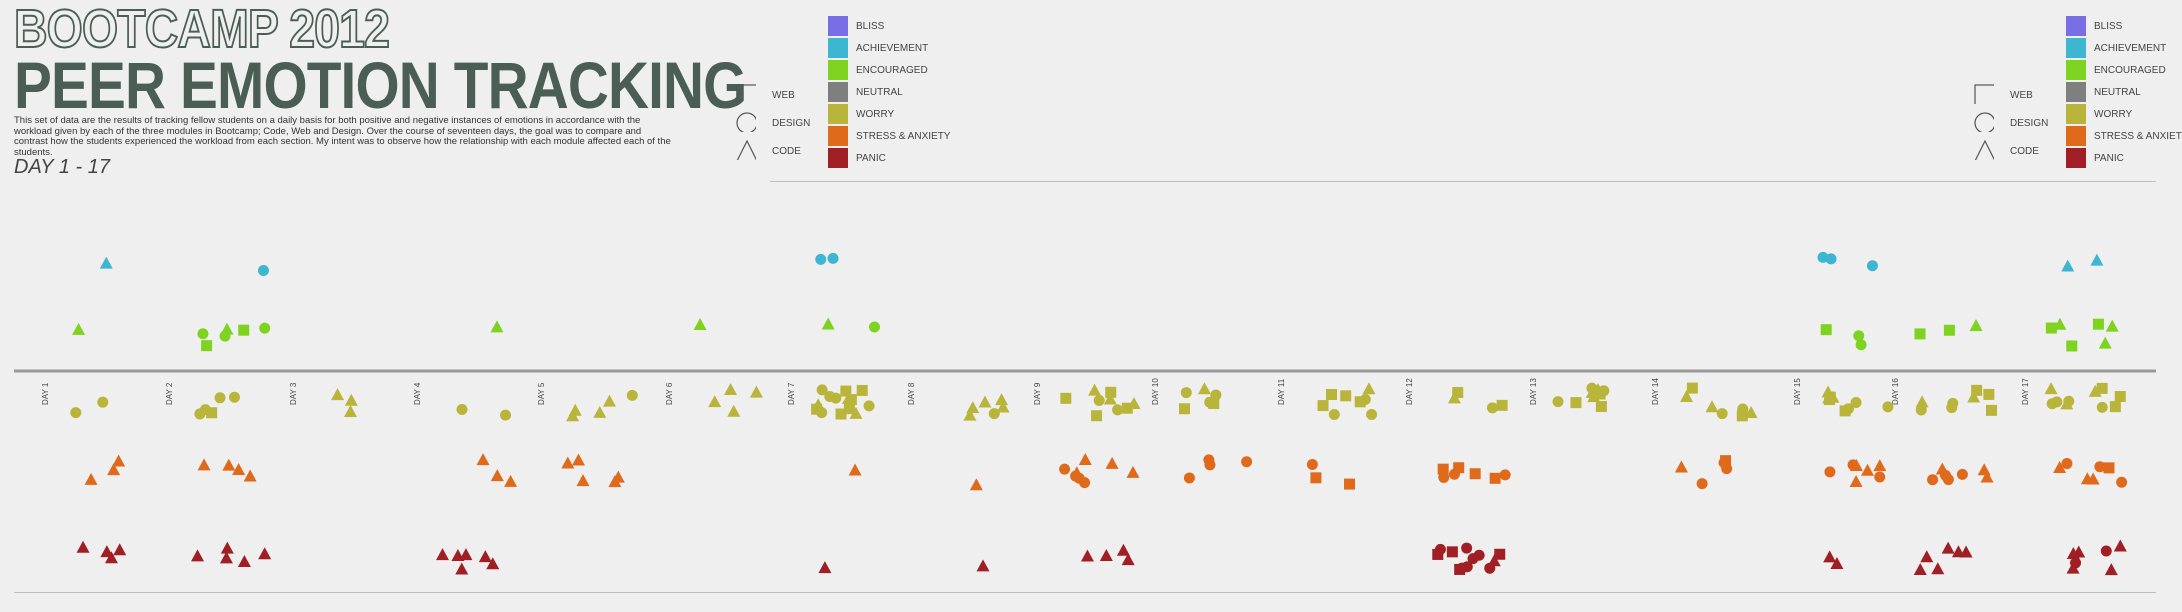  Describe the element at coordinates (1533, 391) in the screenshot. I see `day-label: DAY 13` at that location.